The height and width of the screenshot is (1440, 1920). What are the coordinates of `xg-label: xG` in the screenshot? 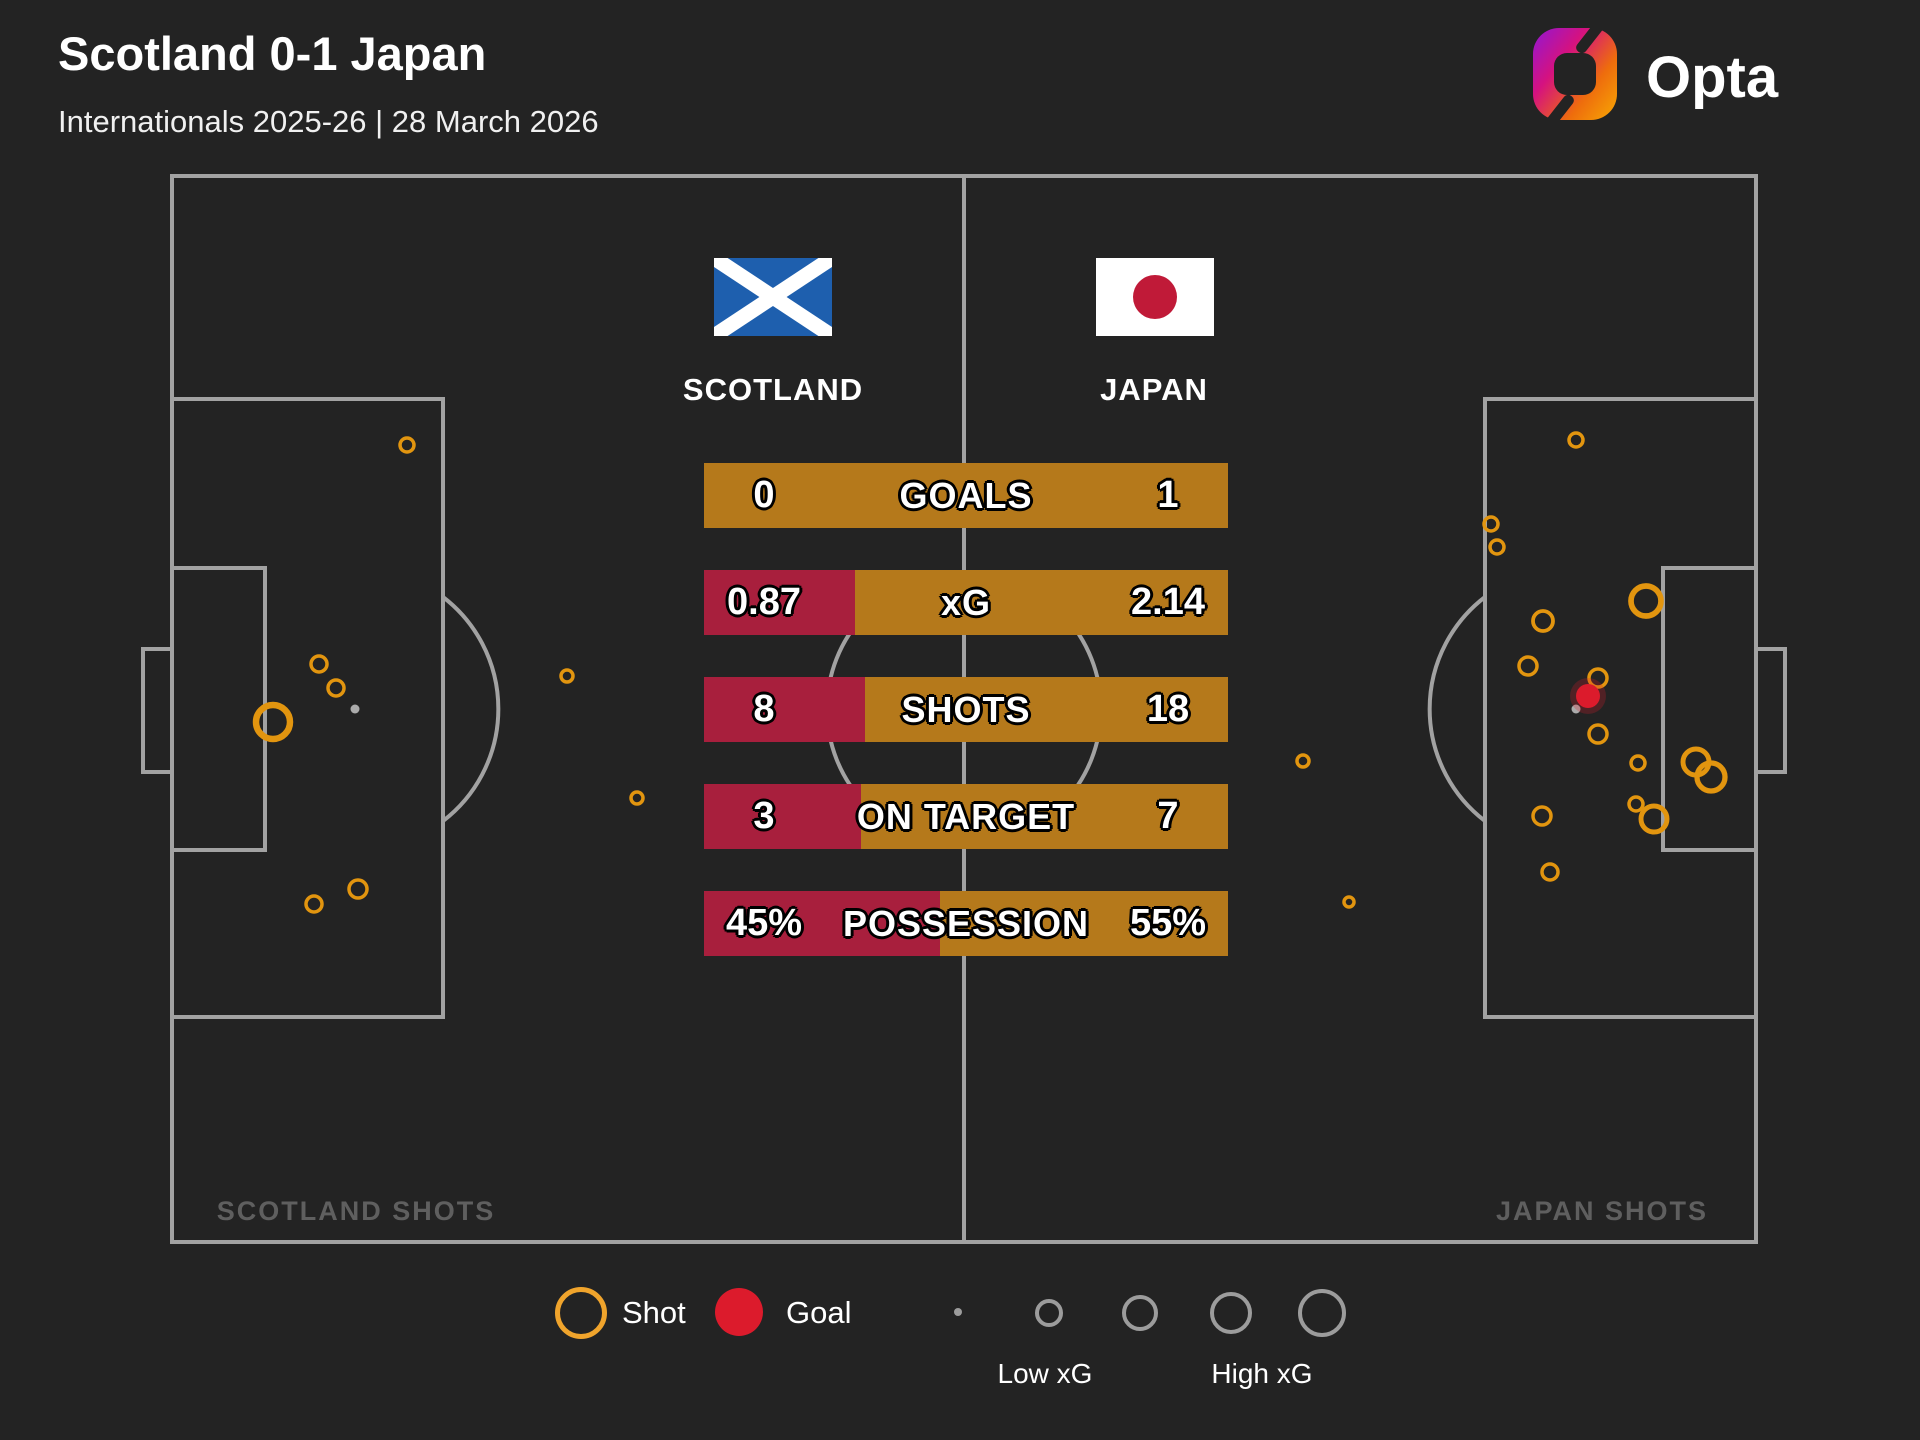 It's located at (966, 602).